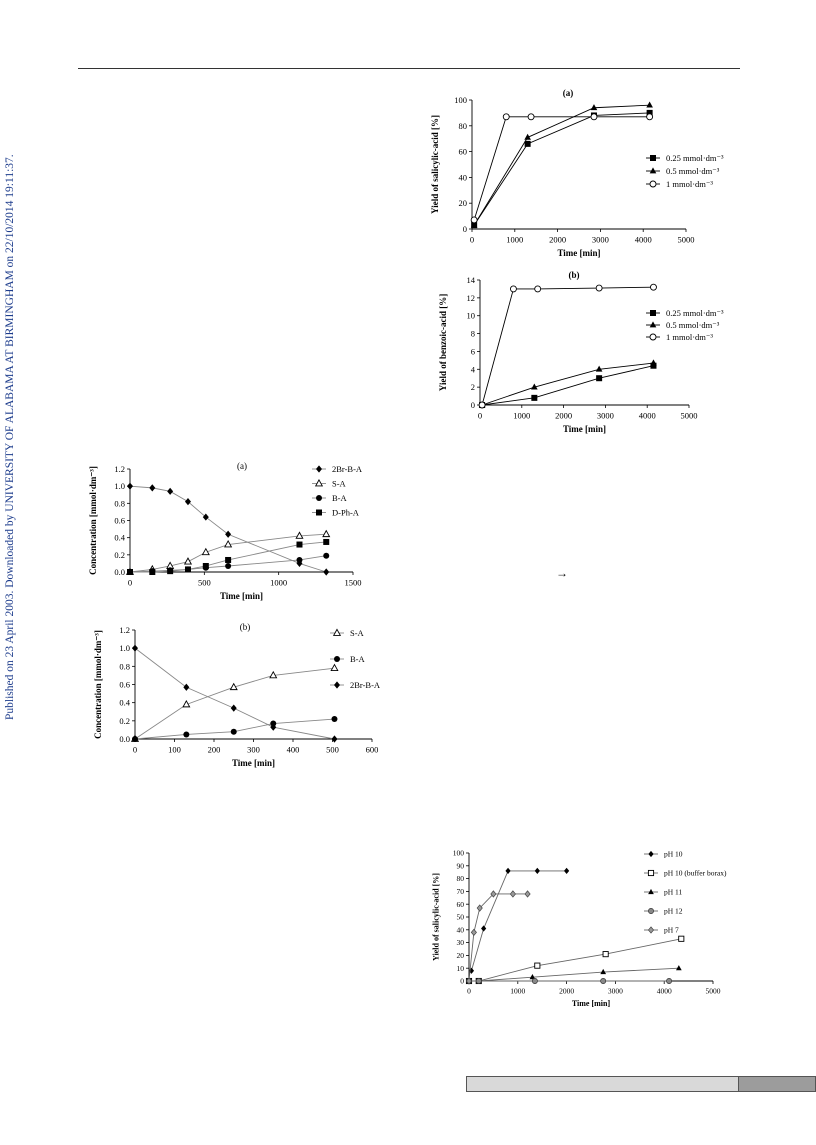  I want to click on x-tick-label: 400, so click(293, 750).